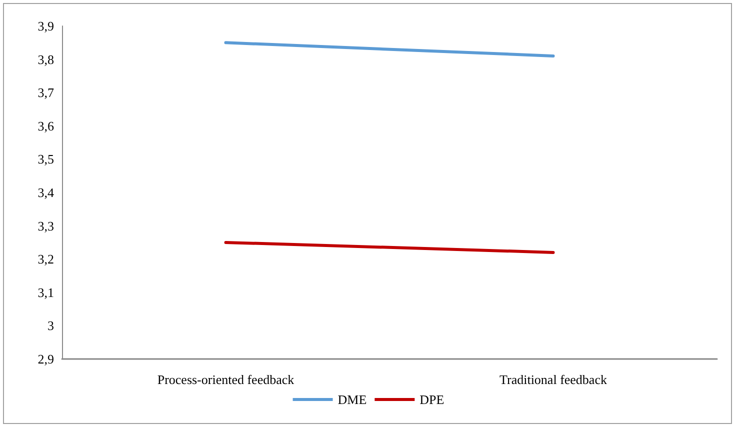 The image size is (737, 429). I want to click on y-tick-label: 3,7, so click(46, 92).